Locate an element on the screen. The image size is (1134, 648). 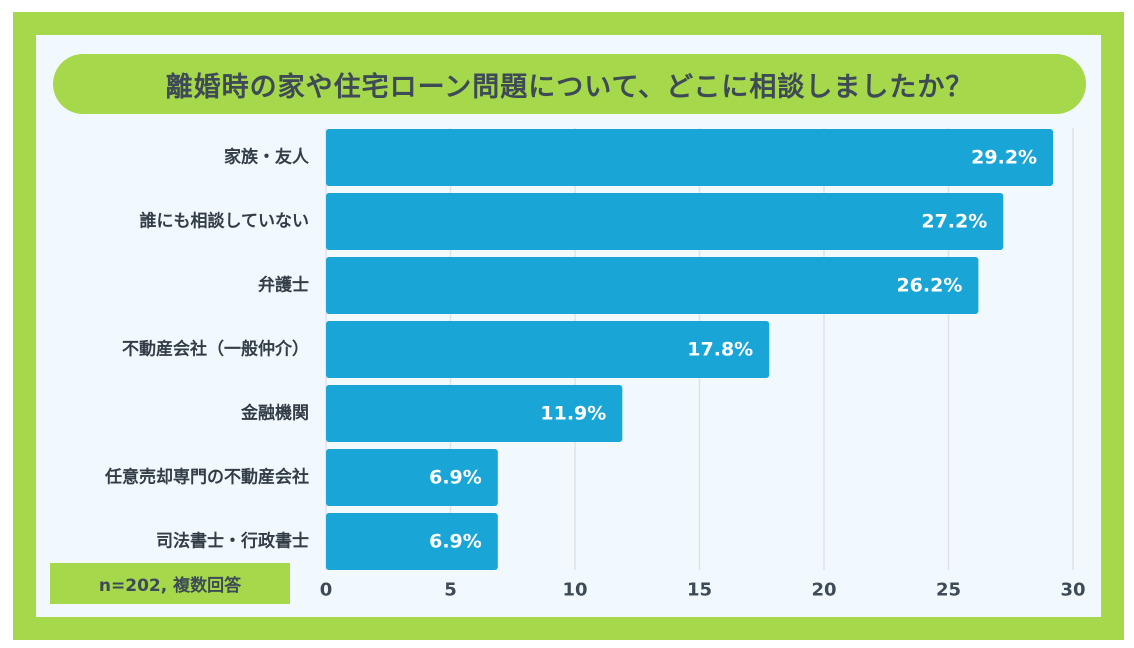
chart-title: 離婚時の家や住宅ローン問題について、どこに相談しましたか？ is located at coordinates (569, 87).